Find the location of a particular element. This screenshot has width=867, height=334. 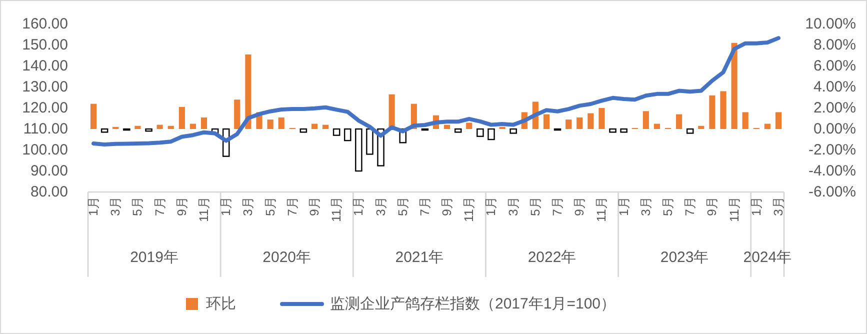

y2-tick-label: 10.00% is located at coordinates (830, 24).